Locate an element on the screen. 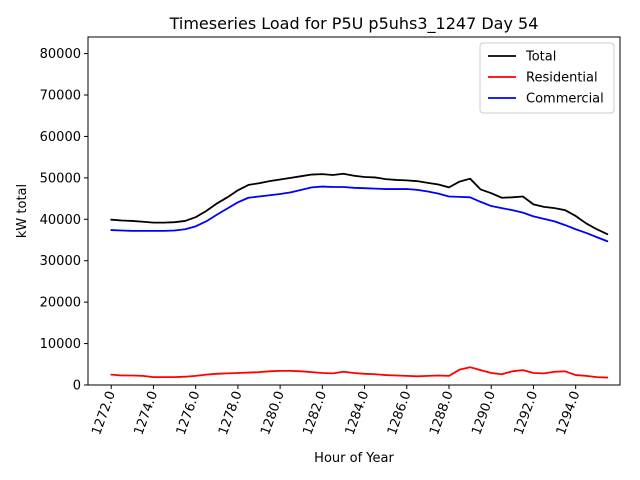 This screenshot has height=480, width=640. legend-box is located at coordinates (547, 78).